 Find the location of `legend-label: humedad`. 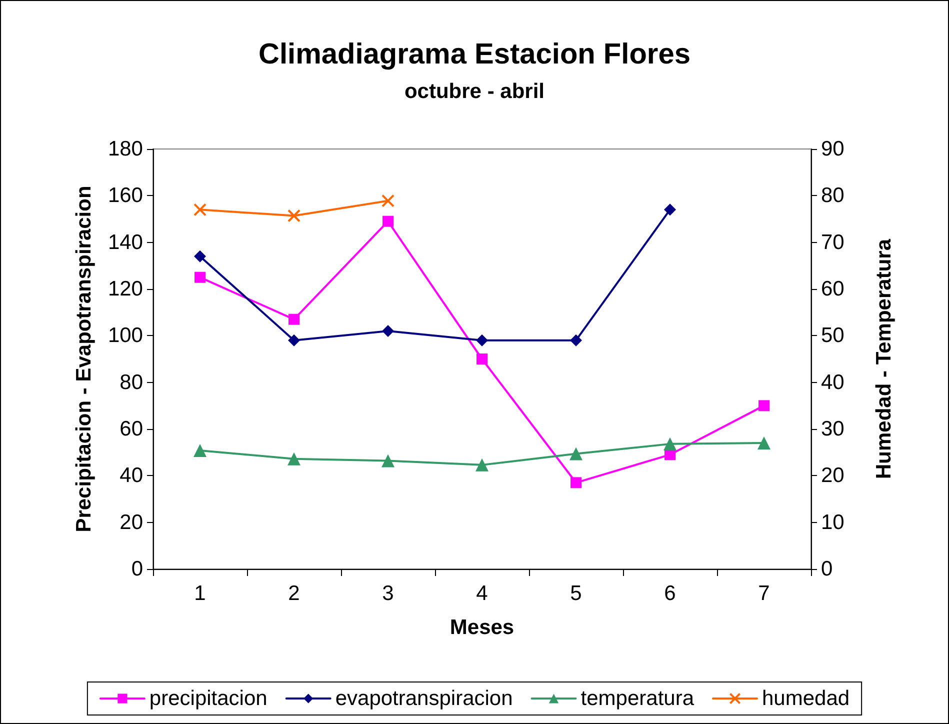

legend-label: humedad is located at coordinates (806, 698).